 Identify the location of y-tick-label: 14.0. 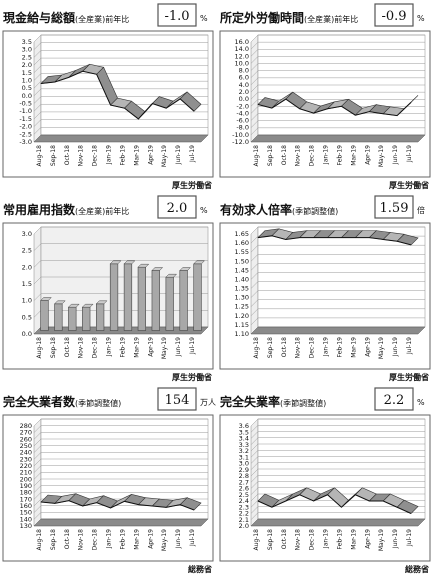
(242, 49).